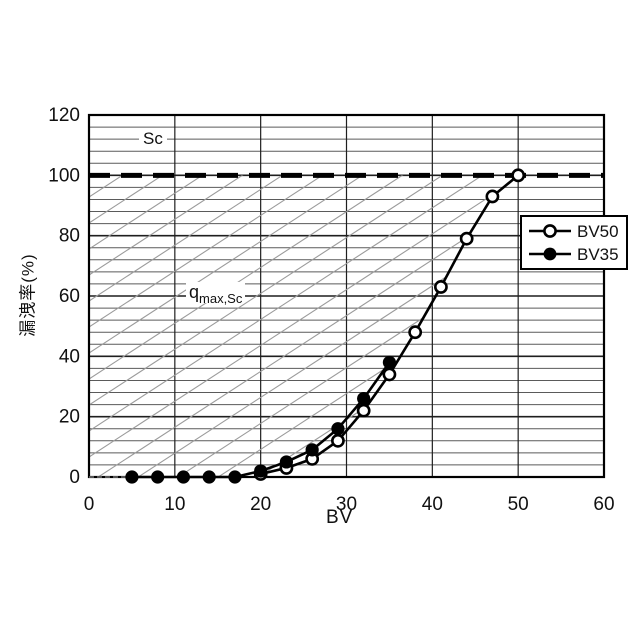  I want to click on y-tick-label: 40, so click(69, 356).